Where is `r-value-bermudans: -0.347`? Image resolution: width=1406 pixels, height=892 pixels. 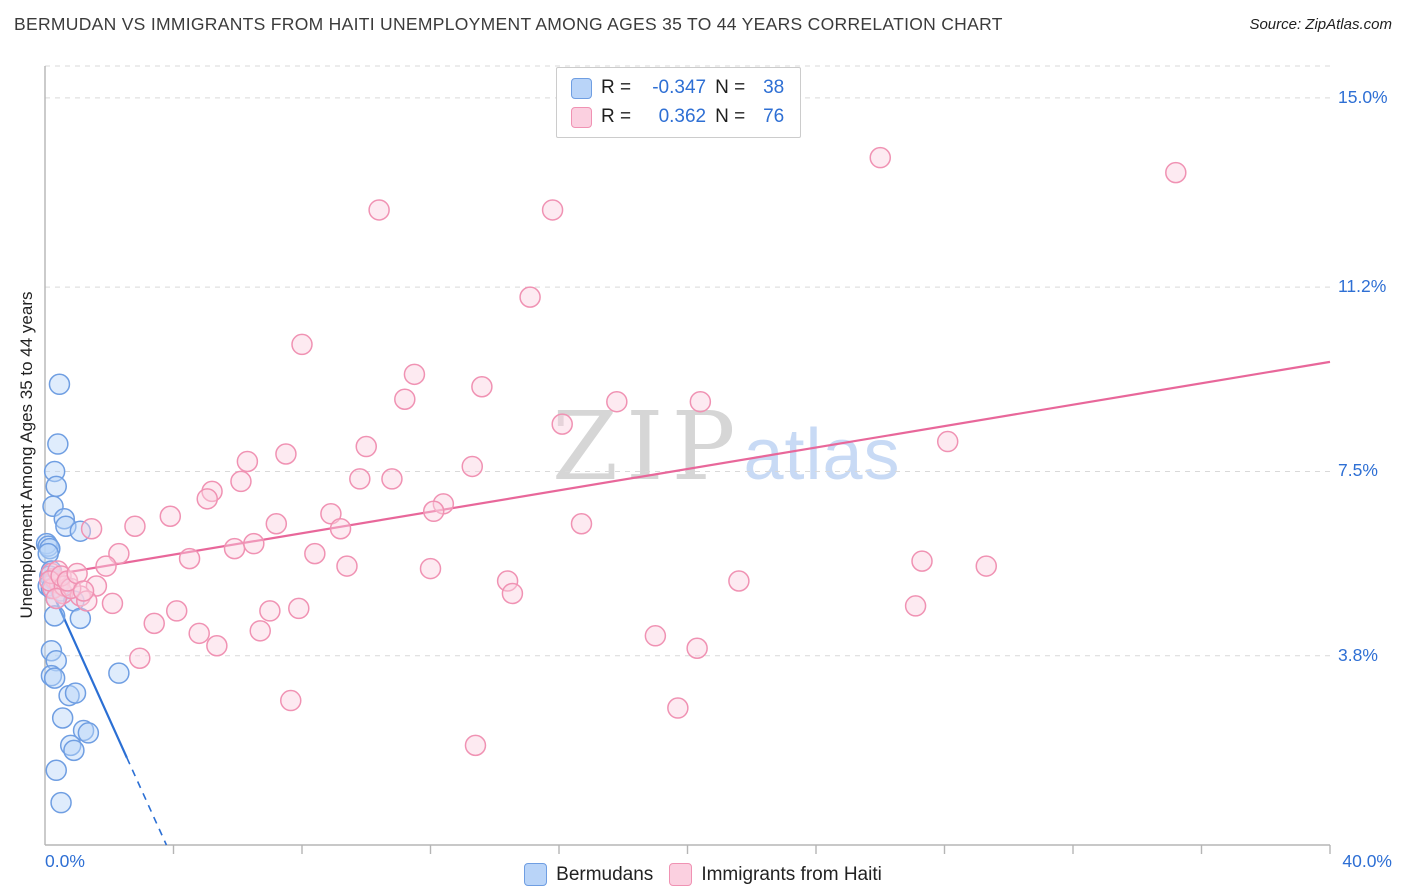
r-value-bermudans: -0.347 is located at coordinates (679, 87).